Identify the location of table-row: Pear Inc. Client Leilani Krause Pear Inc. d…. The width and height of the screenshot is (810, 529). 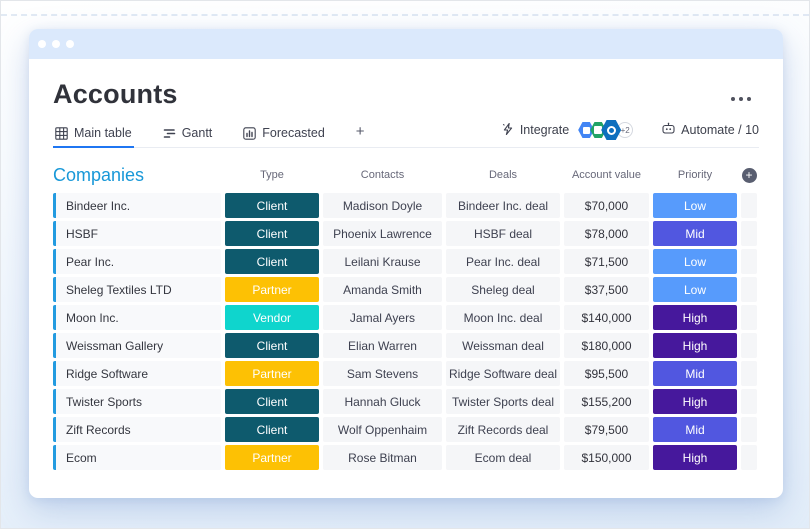
(406, 261).